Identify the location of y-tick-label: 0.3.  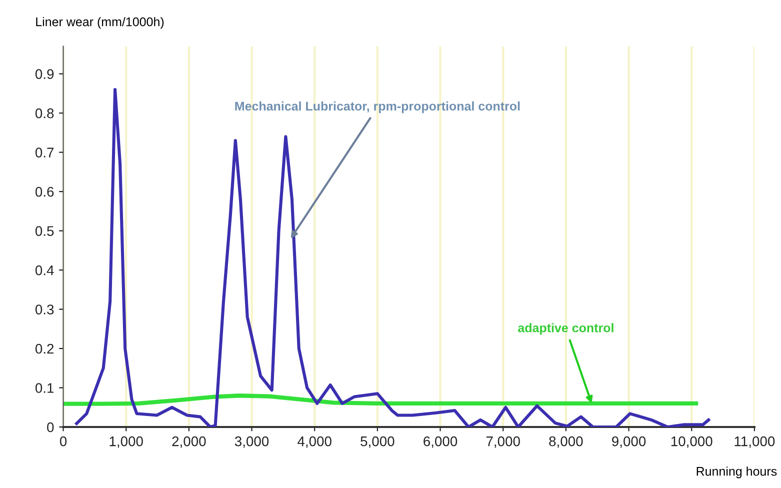
(44, 309).